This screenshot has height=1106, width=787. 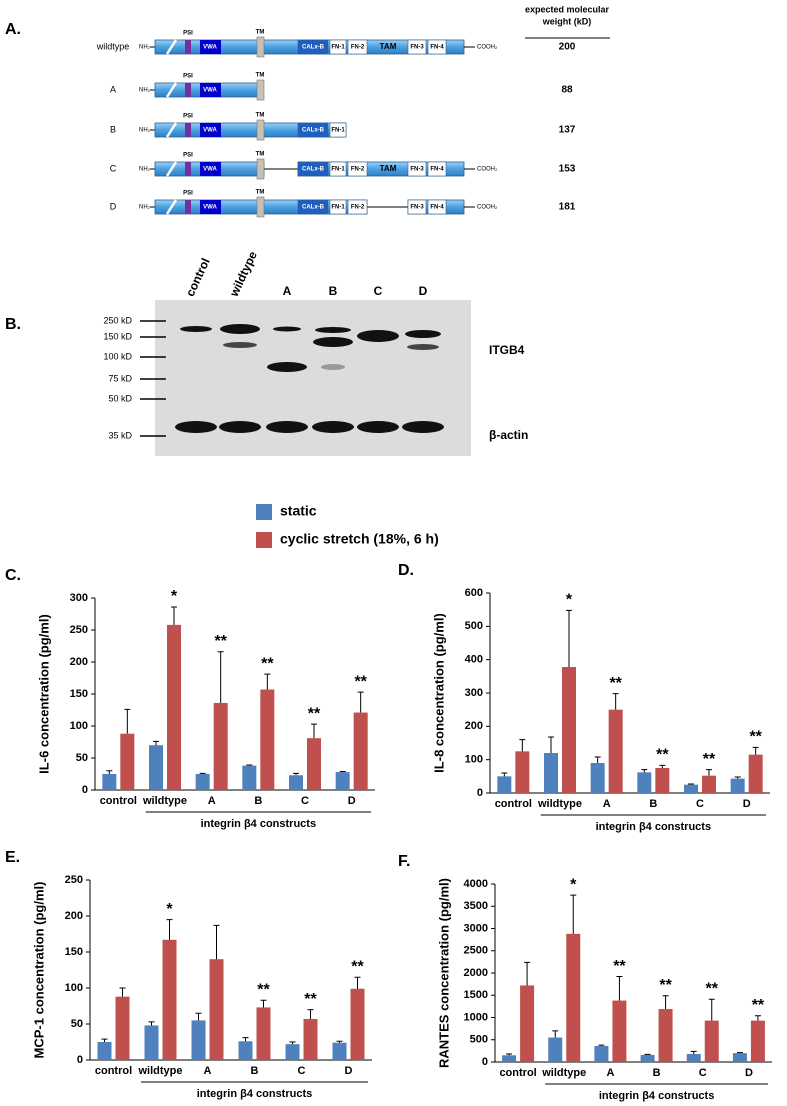 I want to click on y-tick-label: 150, so click(x=79, y=694).